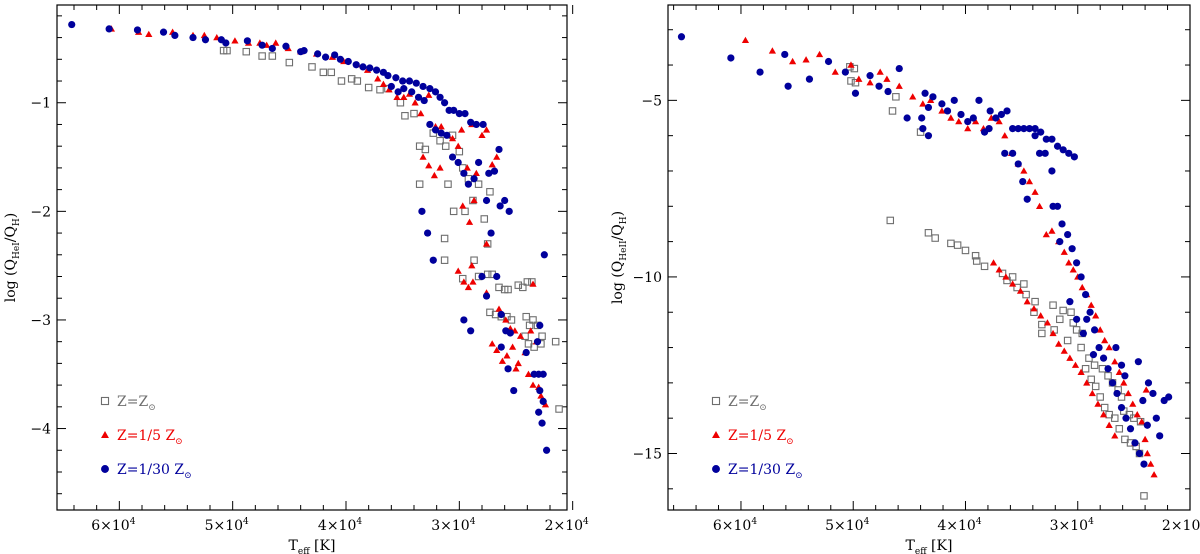  I want to click on x-axis-label: Teff [K], so click(929, 546).